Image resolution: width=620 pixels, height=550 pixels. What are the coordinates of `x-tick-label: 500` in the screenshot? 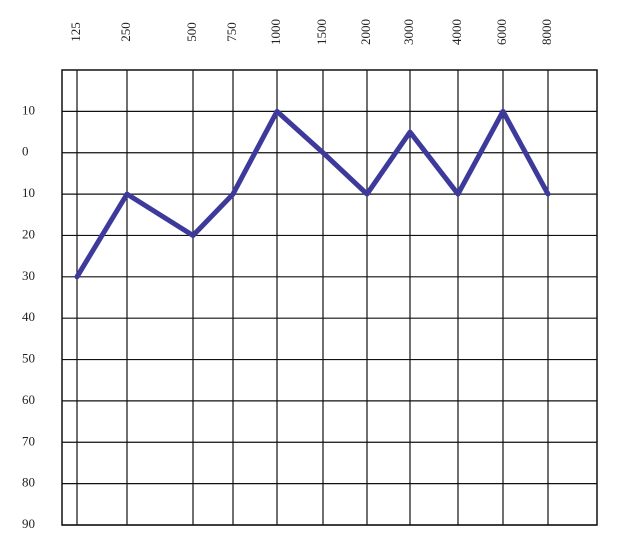 It's located at (191, 32).